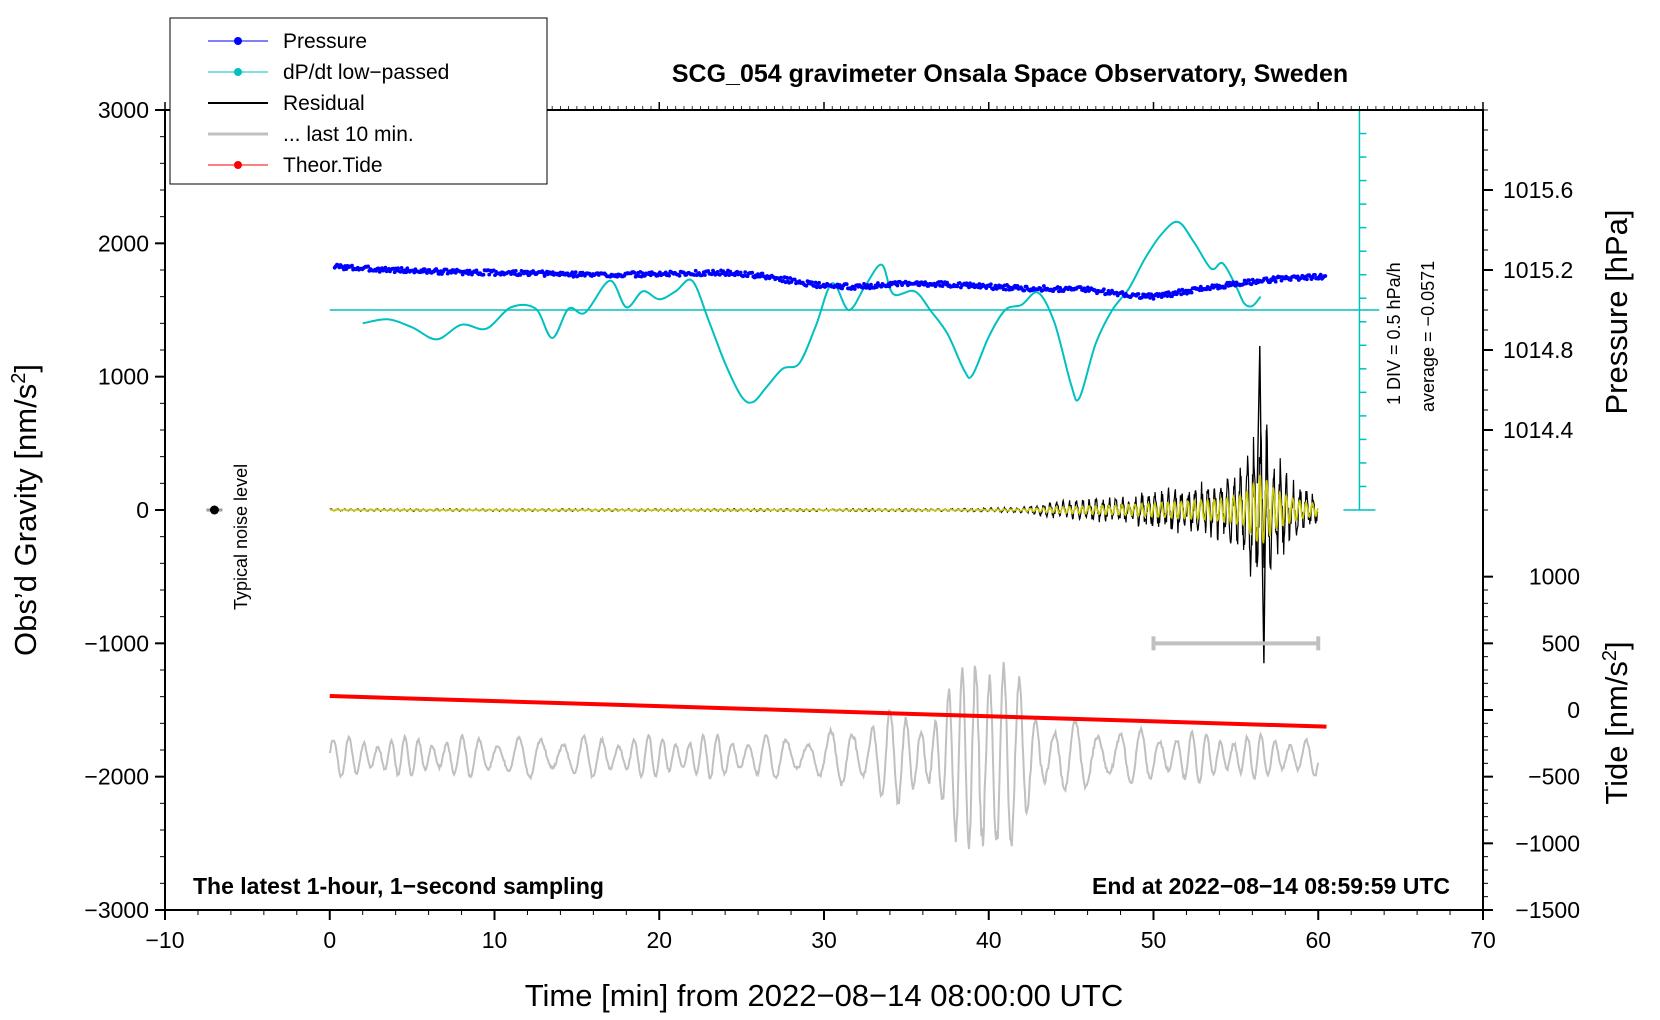 This screenshot has height=1020, width=1660. I want to click on y-axis-label-left-main: Obs’d Gravity [nm/s, so click(25, 520).